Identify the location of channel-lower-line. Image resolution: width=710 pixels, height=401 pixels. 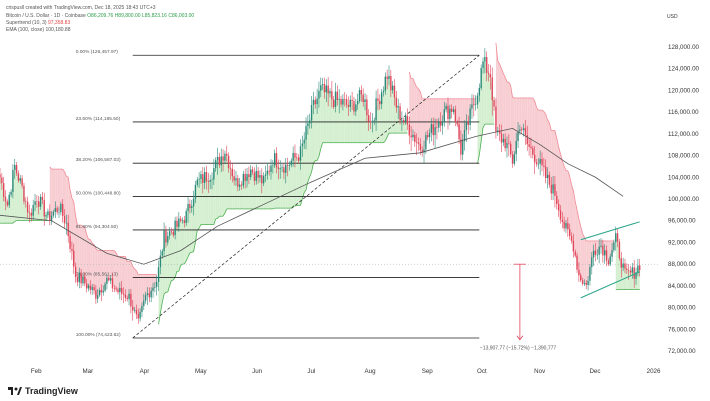
(610, 285).